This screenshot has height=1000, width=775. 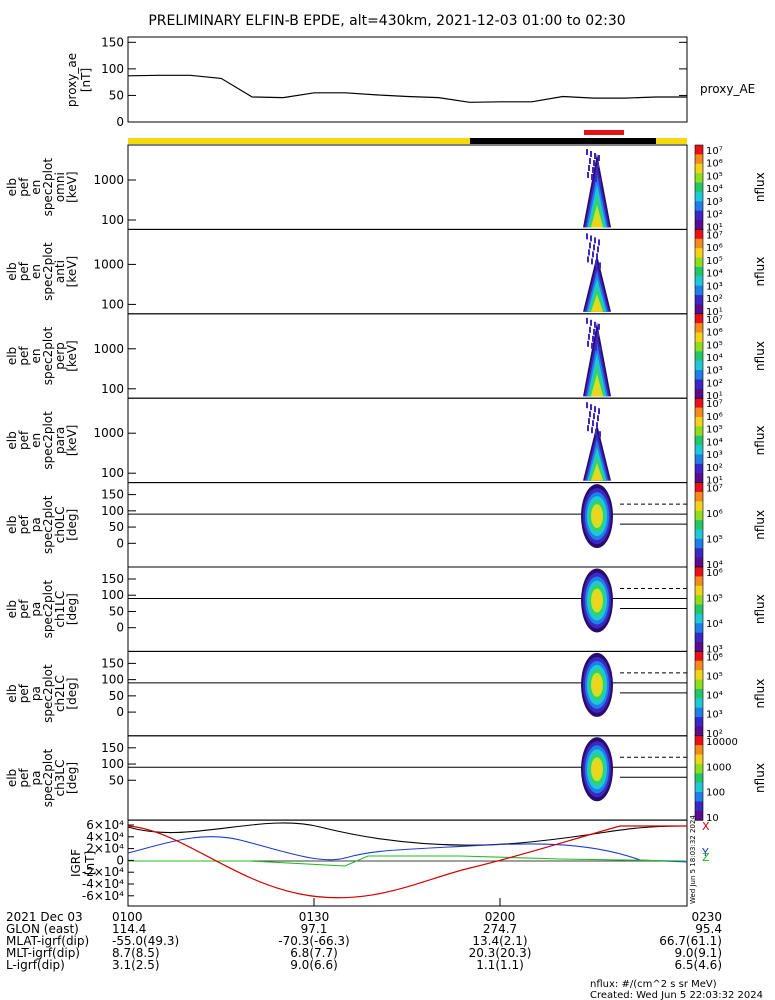 I want to click on panel-ytick-label: 0, so click(x=120, y=543).